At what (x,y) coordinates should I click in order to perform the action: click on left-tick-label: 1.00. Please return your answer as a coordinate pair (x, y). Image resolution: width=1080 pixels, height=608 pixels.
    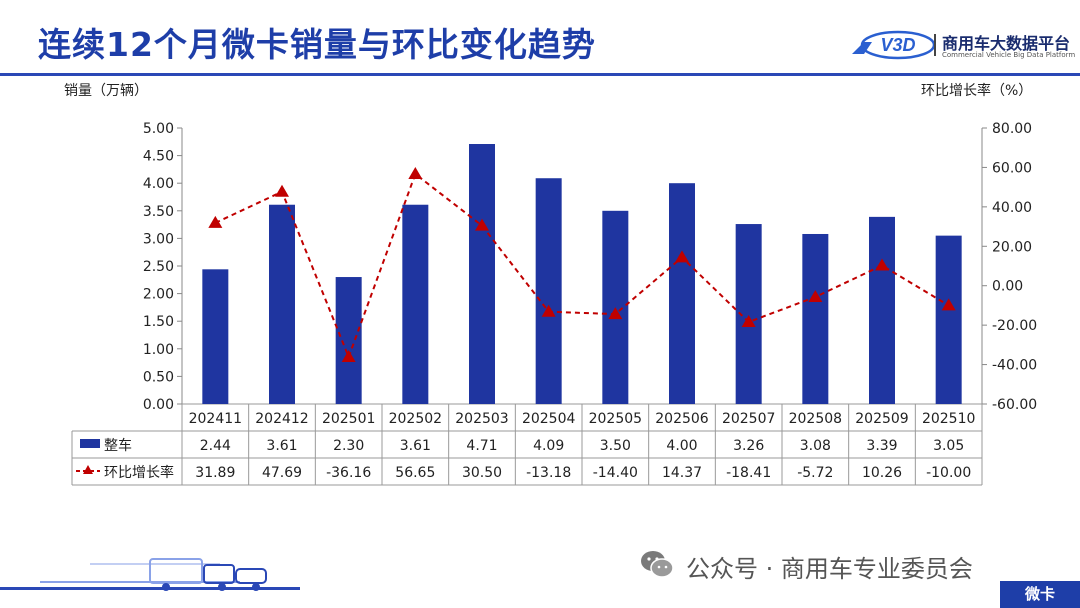
    Looking at the image, I should click on (158, 350).